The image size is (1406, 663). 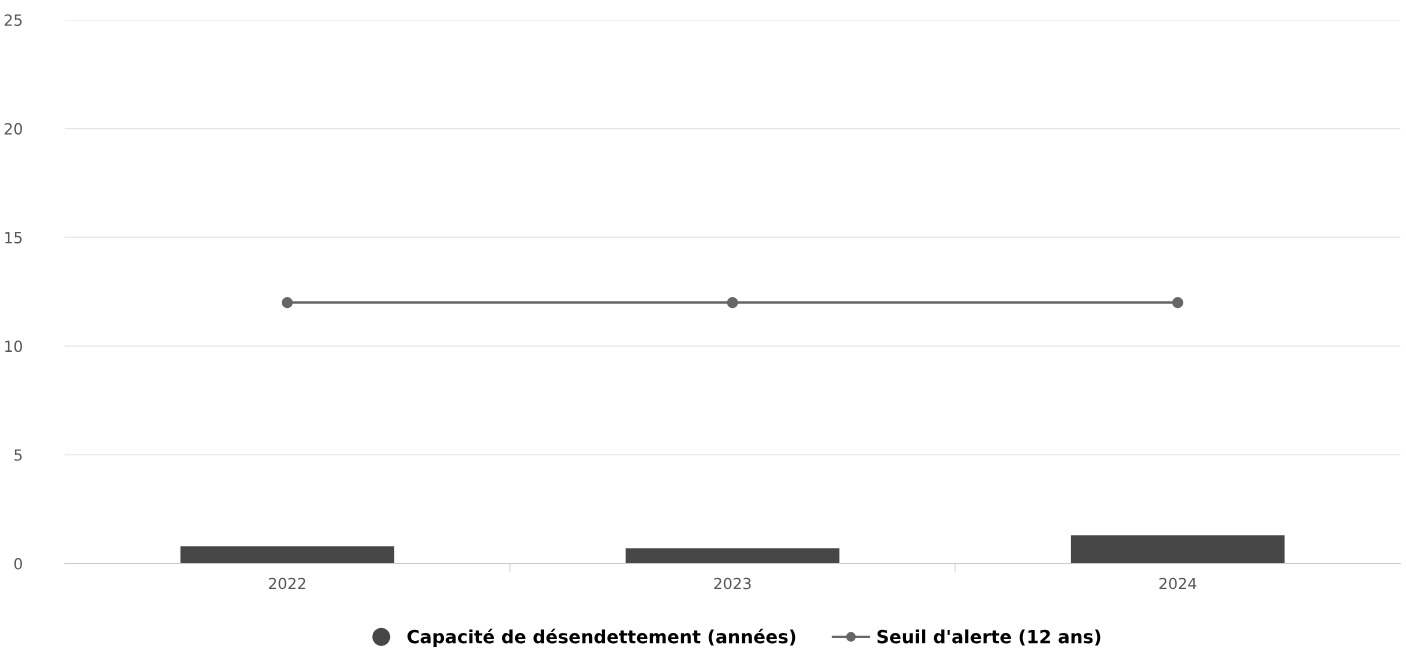 I want to click on y-tick-label: 5, so click(x=18, y=455).